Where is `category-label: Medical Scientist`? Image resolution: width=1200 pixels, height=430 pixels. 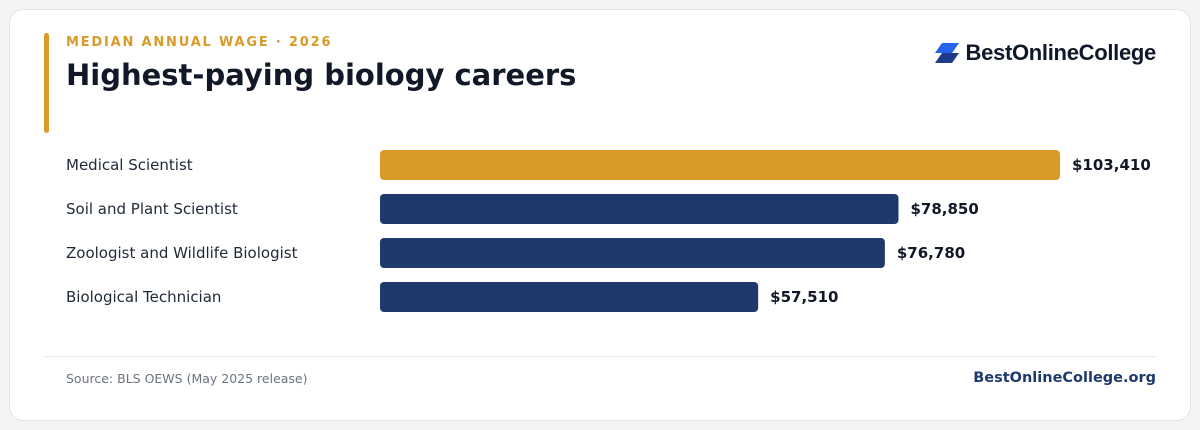
category-label: Medical Scientist is located at coordinates (129, 165).